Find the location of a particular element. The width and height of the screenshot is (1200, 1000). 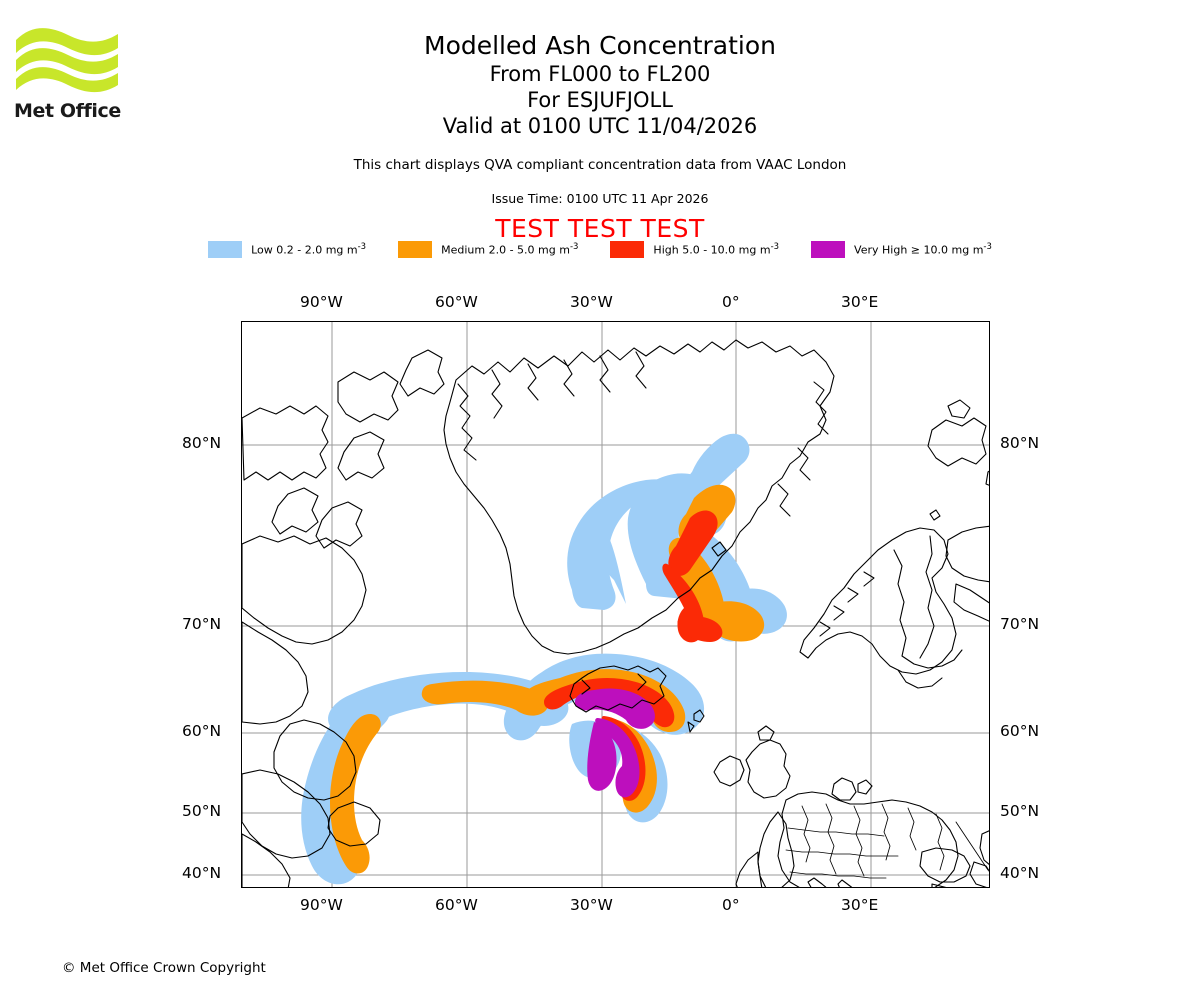

lat-tick-left-60n: 60°N is located at coordinates (202, 731).